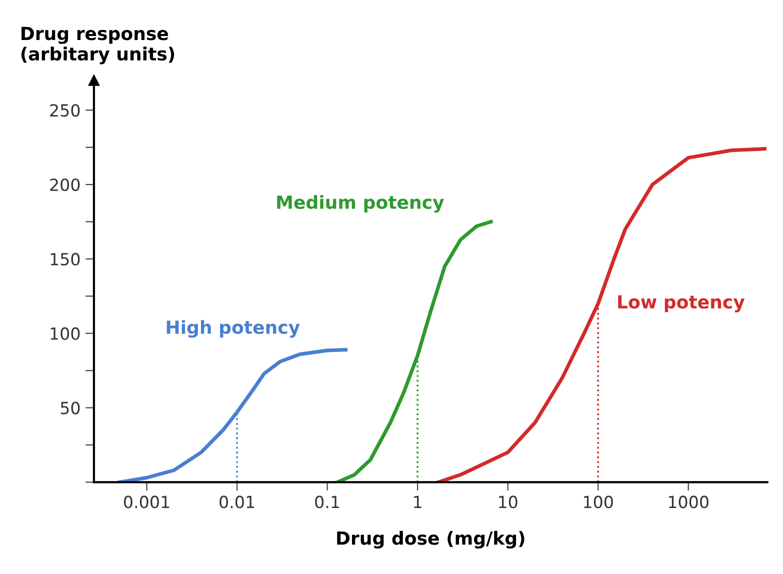  Describe the element at coordinates (418, 502) in the screenshot. I see `x-tick-label: 1` at that location.